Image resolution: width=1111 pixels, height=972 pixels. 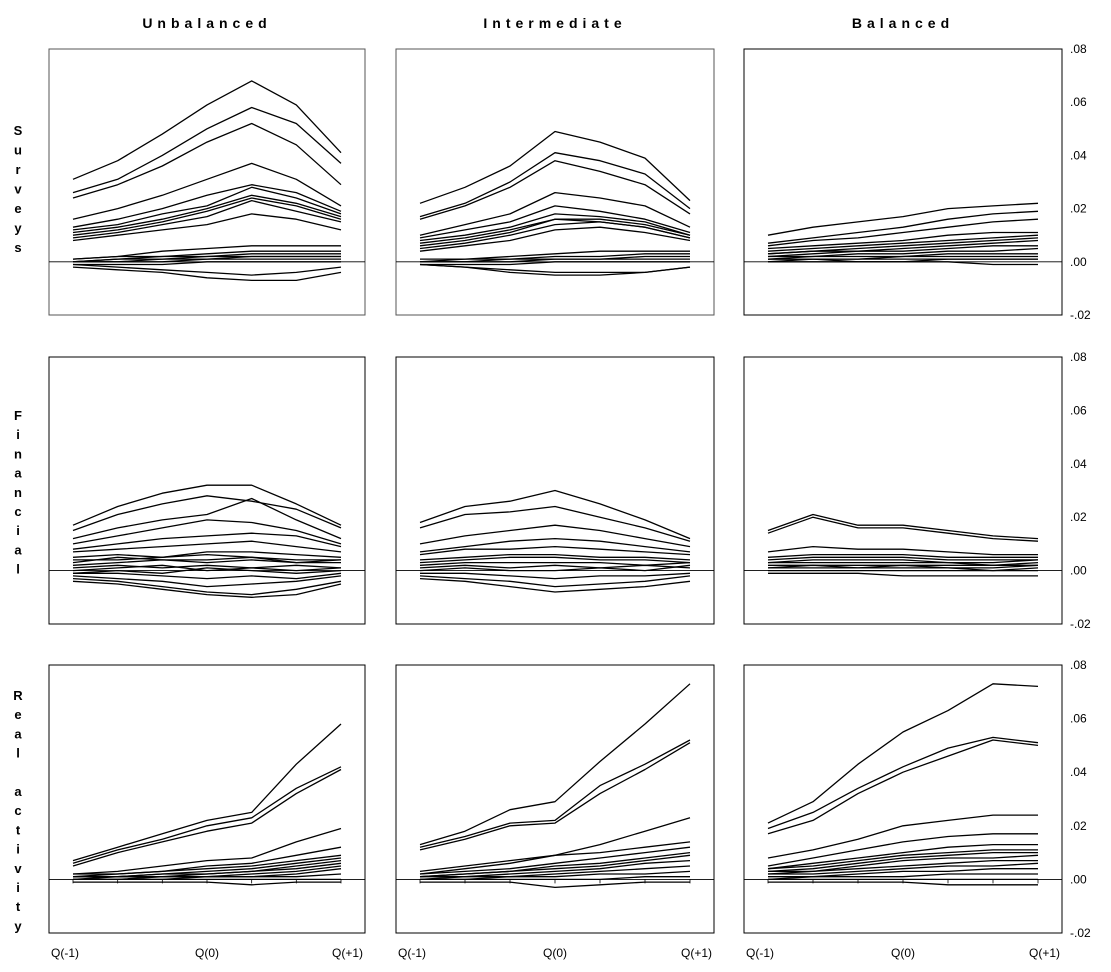 What do you see at coordinates (18, 130) in the screenshot?
I see `row-title-letter: S` at bounding box center [18, 130].